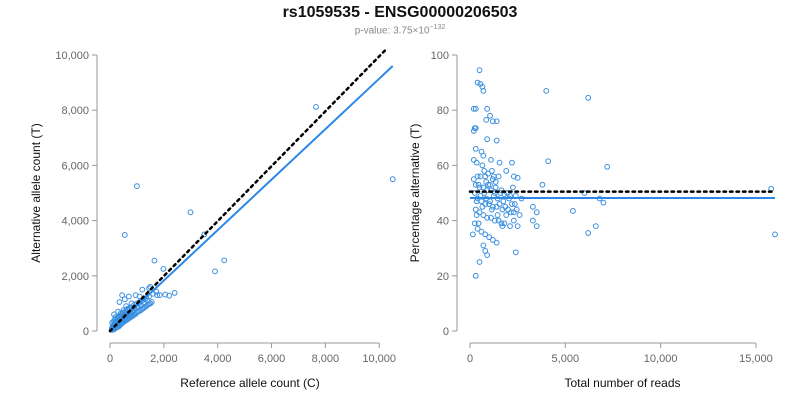 This screenshot has width=800, height=400. What do you see at coordinates (756, 359) in the screenshot?
I see `x-tick-label: 15,000` at bounding box center [756, 359].